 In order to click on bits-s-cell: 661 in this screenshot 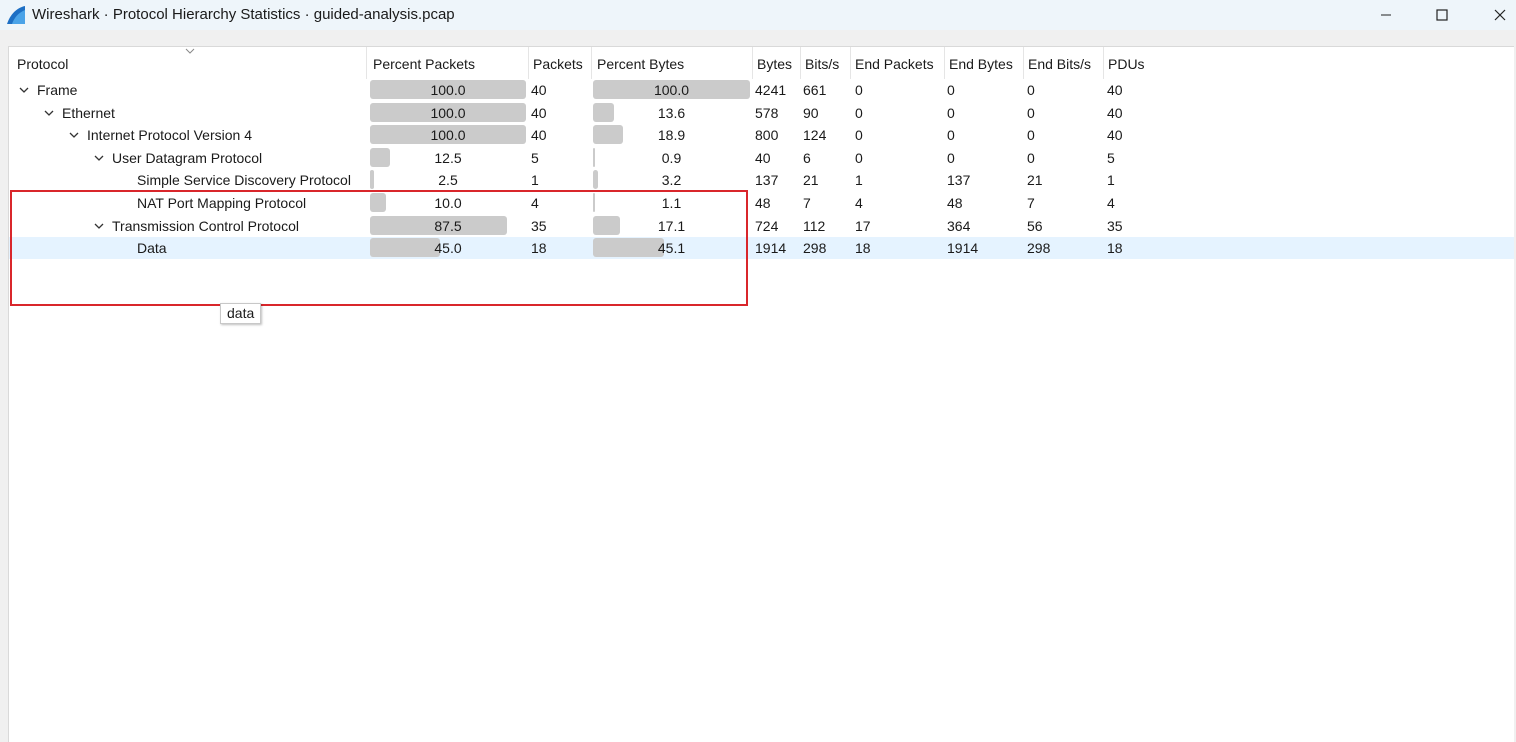, I will do `click(815, 90)`.